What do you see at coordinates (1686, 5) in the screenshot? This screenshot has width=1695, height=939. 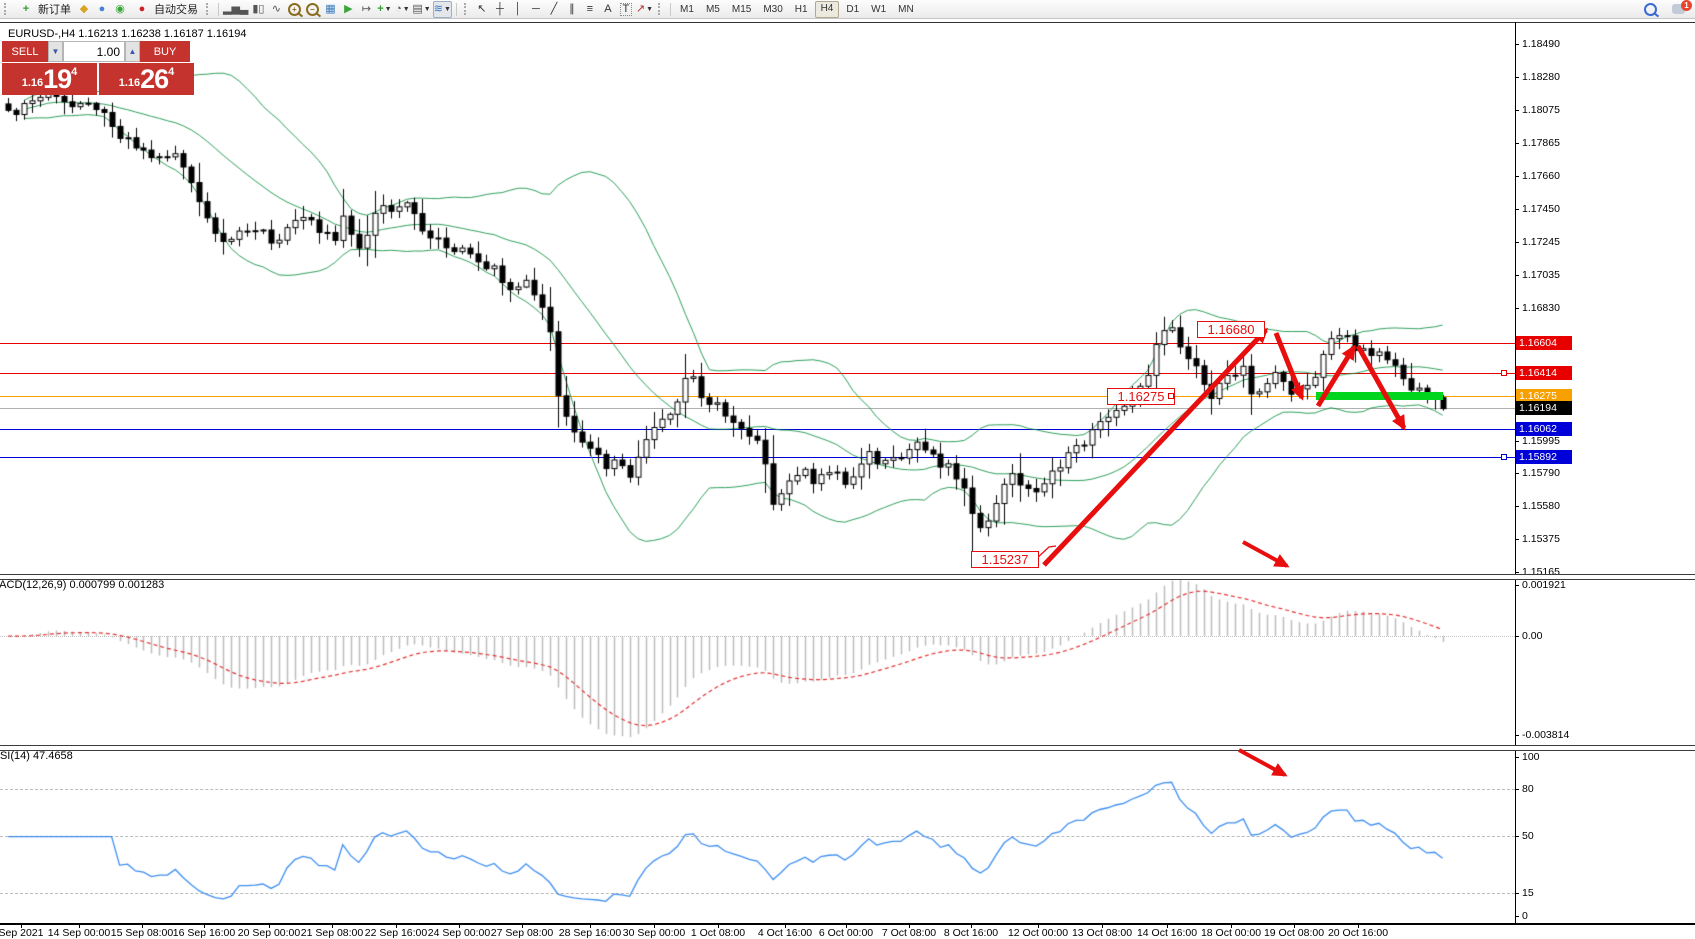 I see `notification-badge: 1` at bounding box center [1686, 5].